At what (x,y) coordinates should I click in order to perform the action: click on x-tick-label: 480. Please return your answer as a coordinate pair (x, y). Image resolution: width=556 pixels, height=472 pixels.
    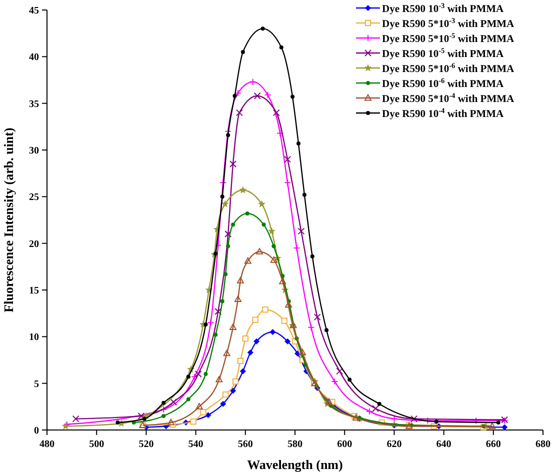
    Looking at the image, I should click on (47, 444).